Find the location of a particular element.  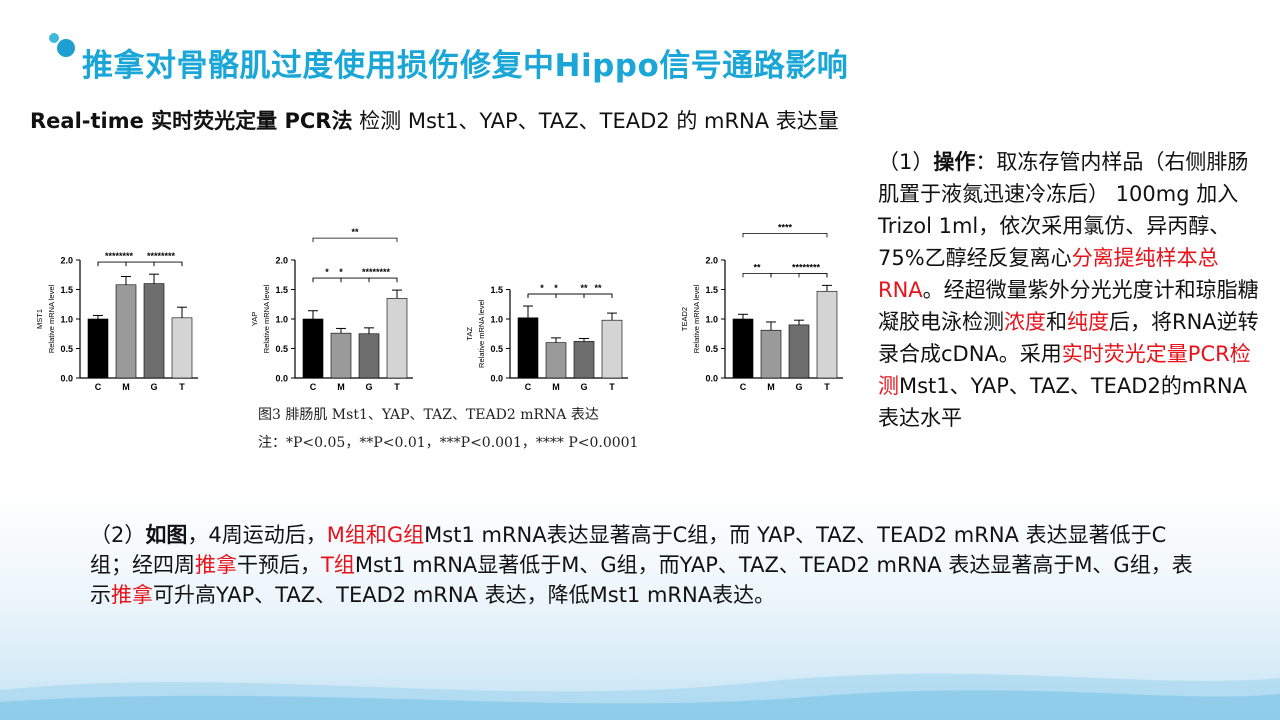

res-highlight-2: 推拿 is located at coordinates (216, 565).